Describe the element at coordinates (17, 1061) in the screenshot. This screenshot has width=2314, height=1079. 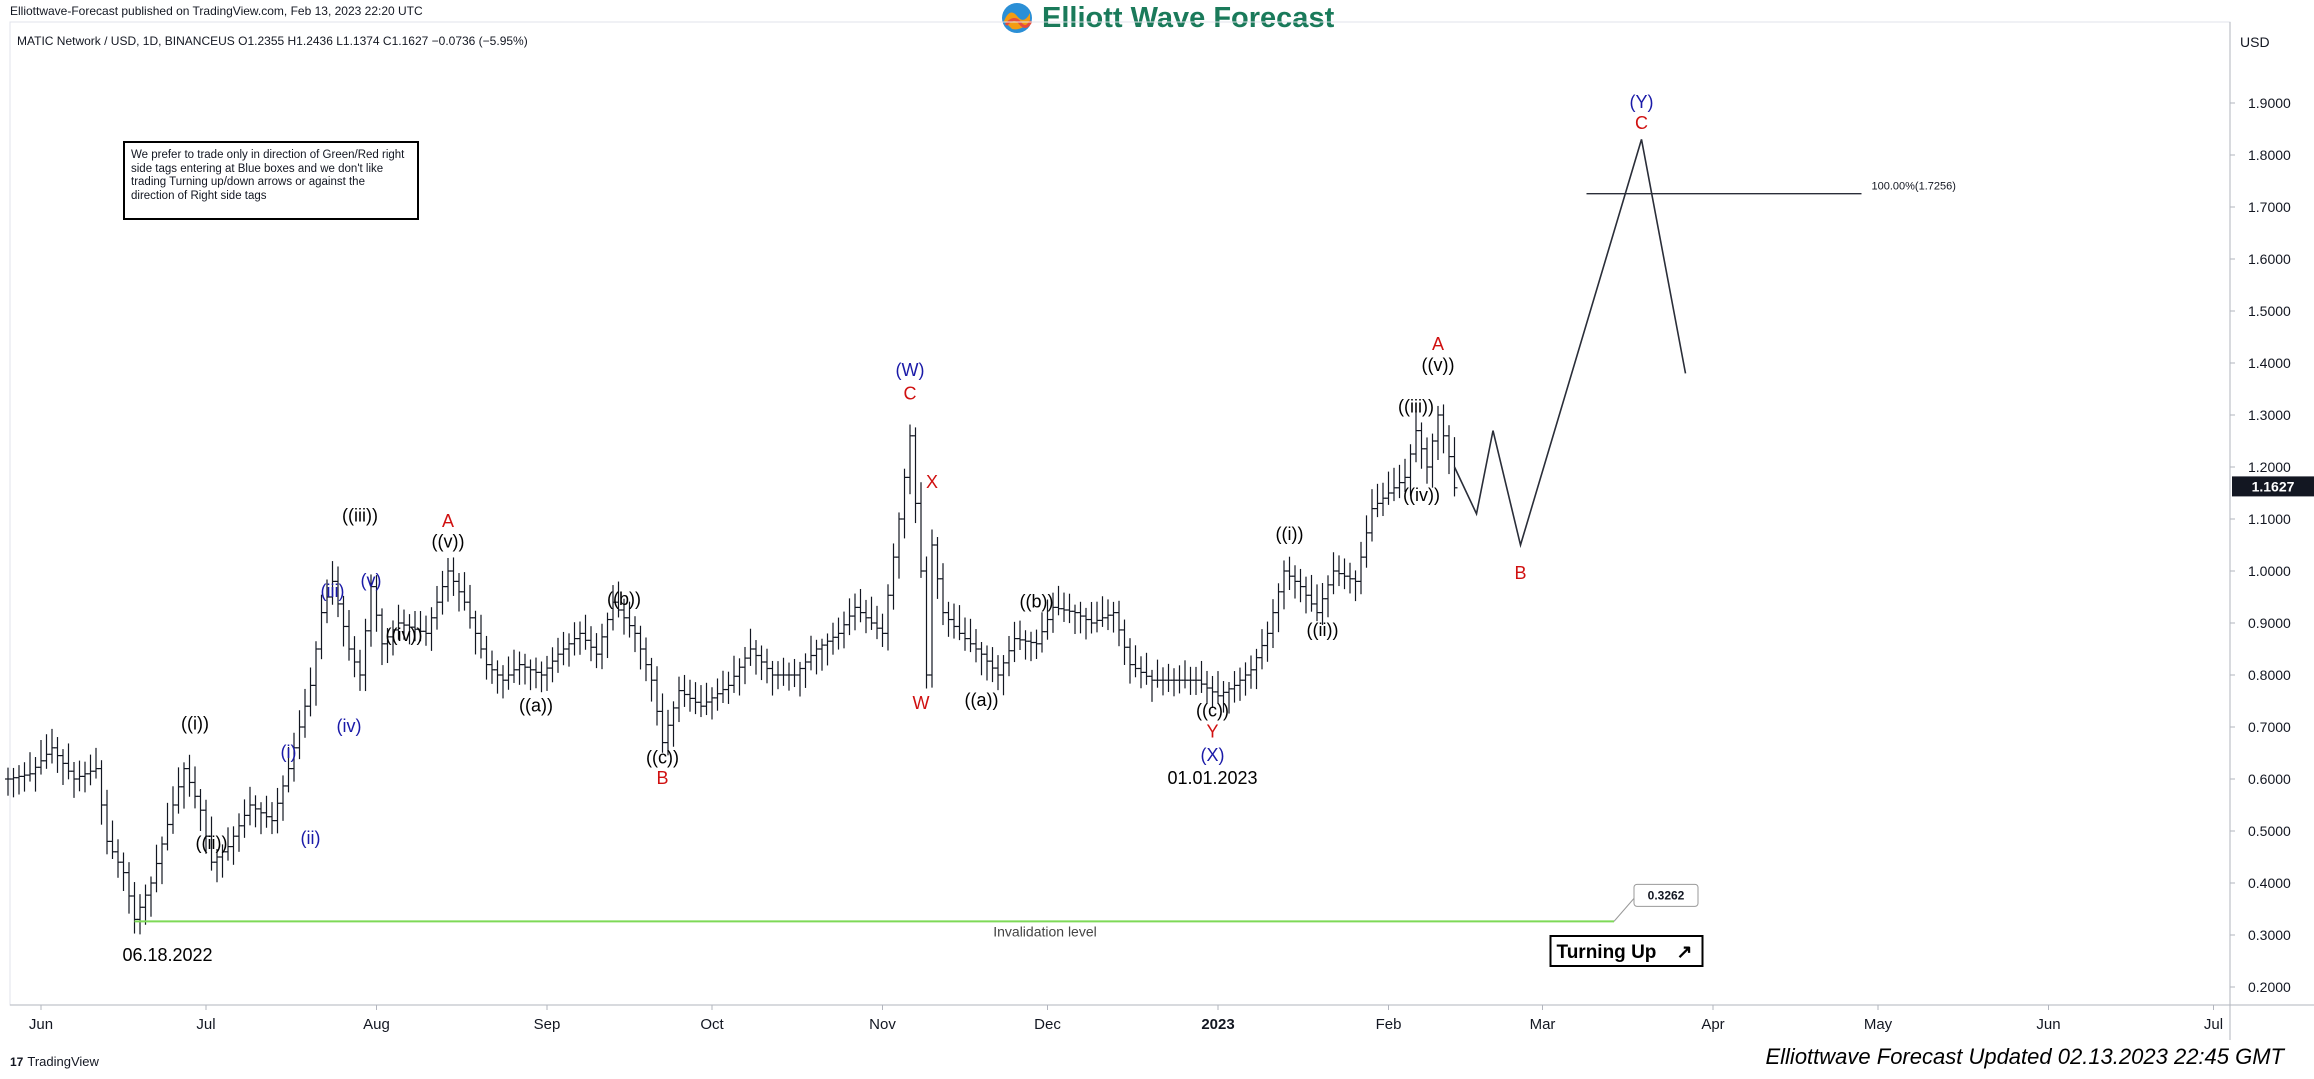
I see `tradingview-logo-icon: 17` at that location.